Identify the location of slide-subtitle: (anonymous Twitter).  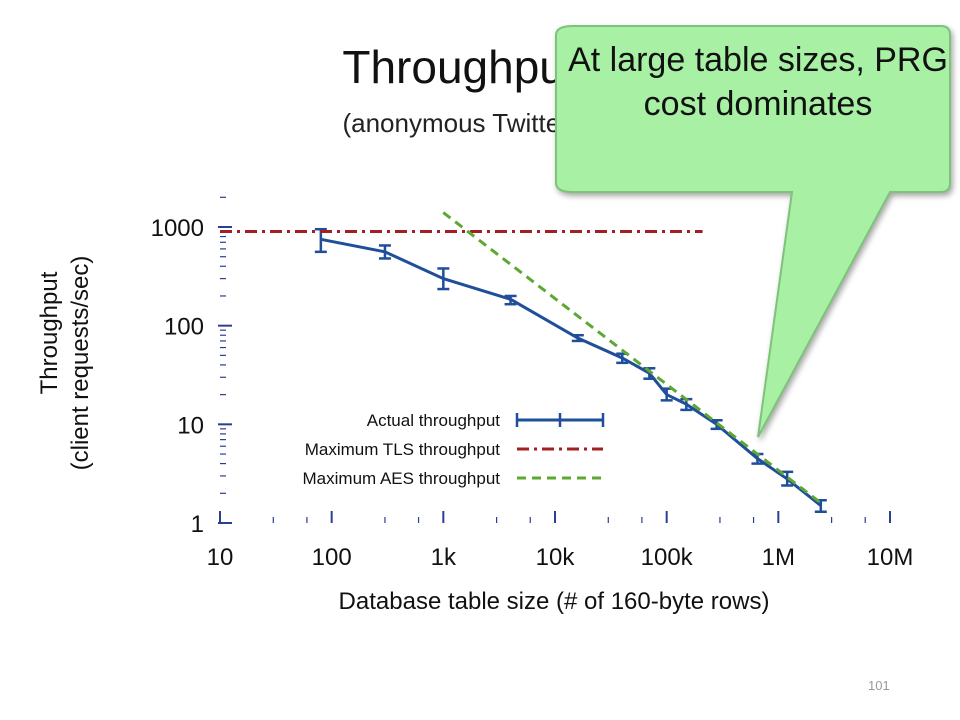
(460, 123).